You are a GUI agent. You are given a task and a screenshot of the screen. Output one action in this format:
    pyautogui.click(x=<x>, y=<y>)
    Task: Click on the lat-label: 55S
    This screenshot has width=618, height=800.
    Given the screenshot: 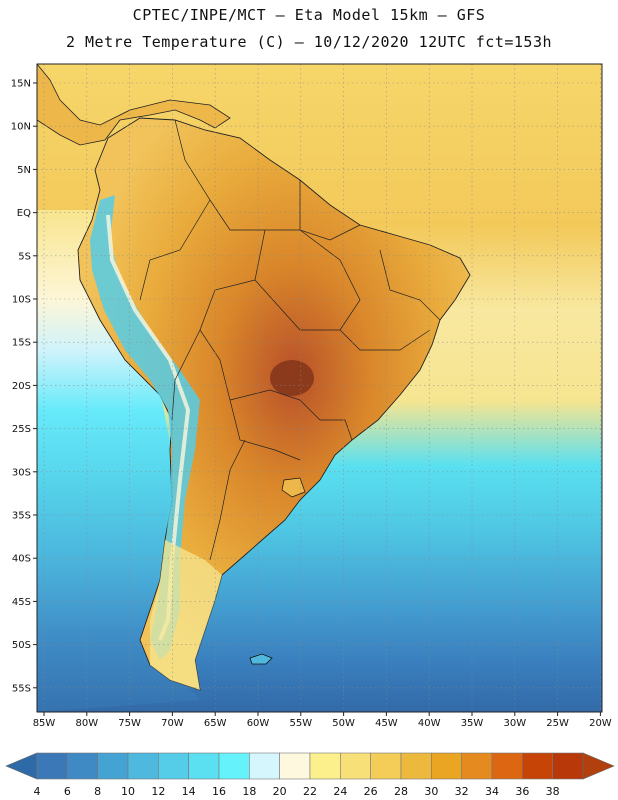 What is the action you would take?
    pyautogui.click(x=21, y=688)
    